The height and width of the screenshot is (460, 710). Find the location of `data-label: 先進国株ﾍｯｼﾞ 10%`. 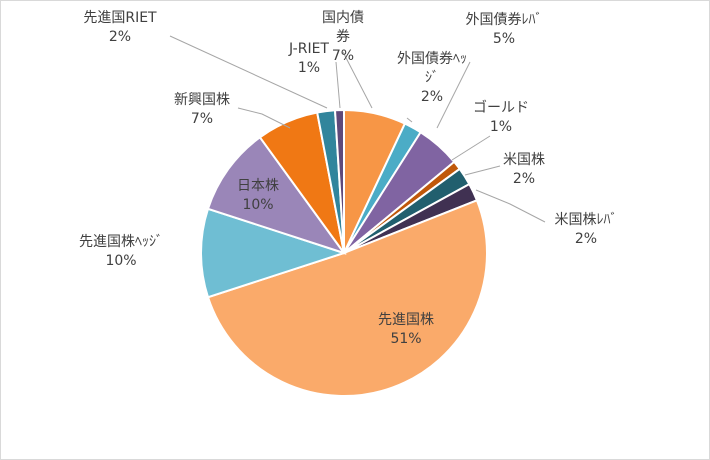

data-label: 先進国株ﾍｯｼﾞ 10% is located at coordinates (121, 251).